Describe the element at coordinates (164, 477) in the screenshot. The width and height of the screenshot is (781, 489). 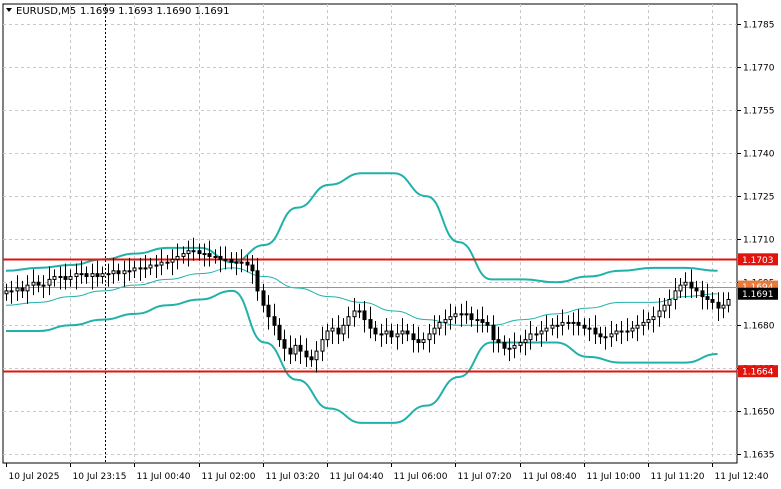
I see `x-tick-label: 11 Jul 00:40` at that location.